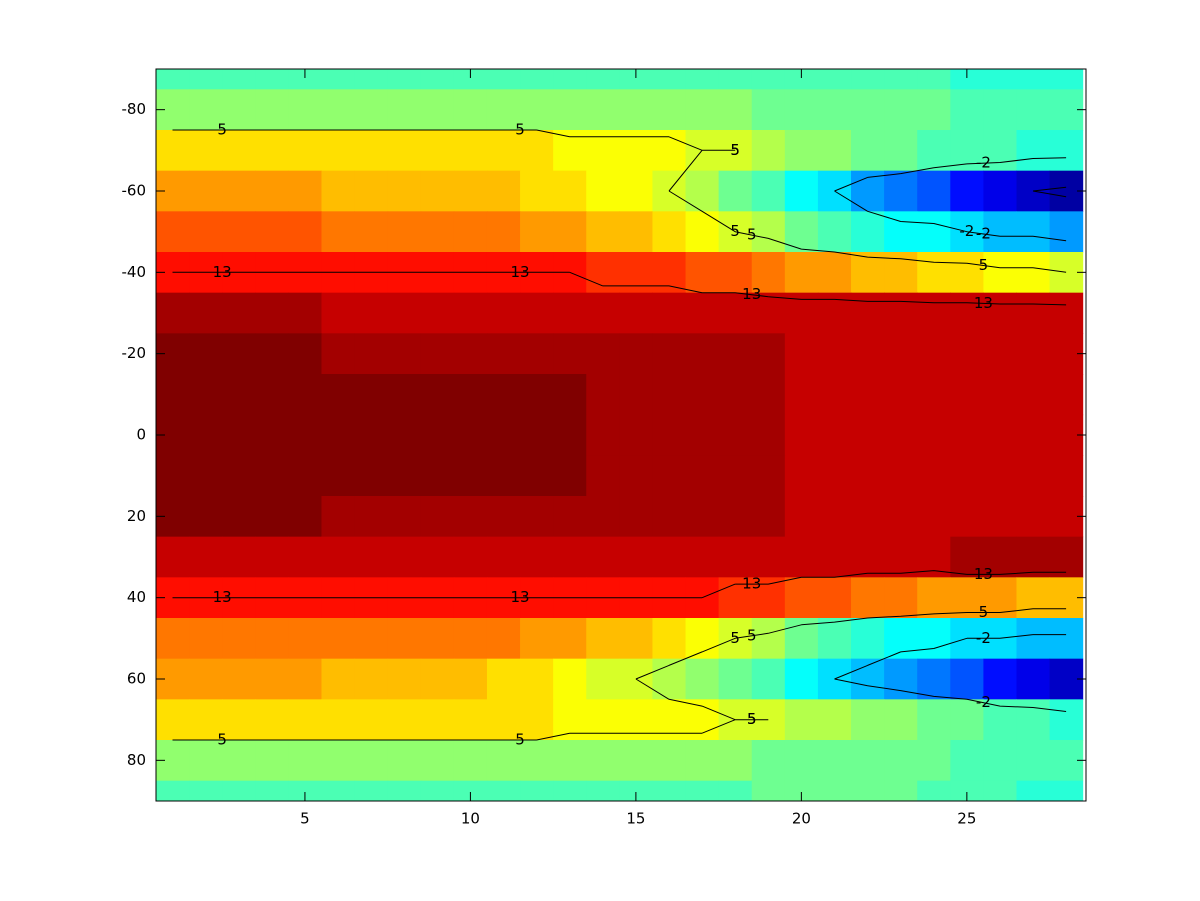  What do you see at coordinates (136, 679) in the screenshot?
I see `y-tick-label: 60` at bounding box center [136, 679].